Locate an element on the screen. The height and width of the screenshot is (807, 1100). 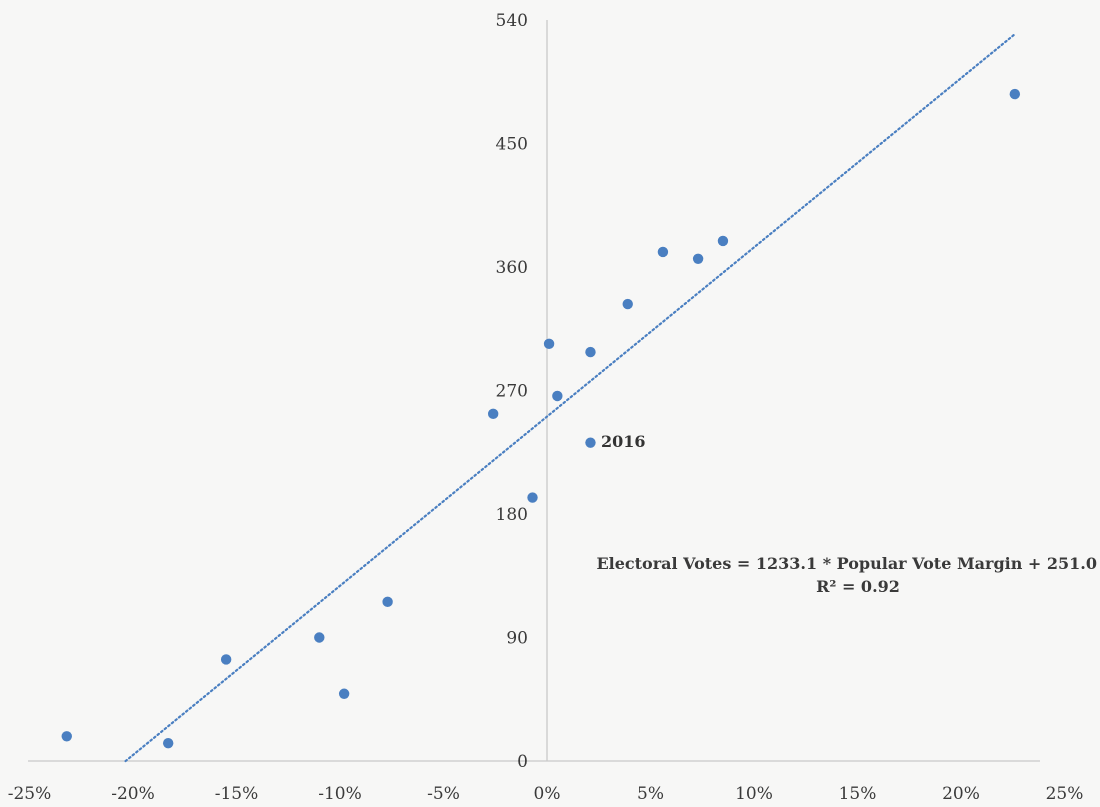
x-tick-label: 25% is located at coordinates (1065, 794).